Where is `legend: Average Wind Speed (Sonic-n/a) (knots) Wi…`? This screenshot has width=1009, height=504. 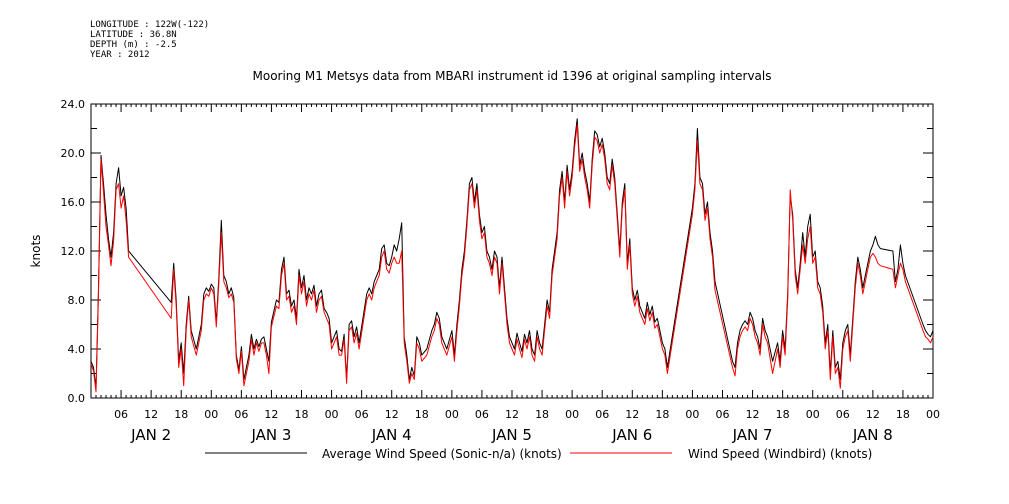
legend: Average Wind Speed (Sonic-n/a) (knots) Wi… is located at coordinates (538, 454).